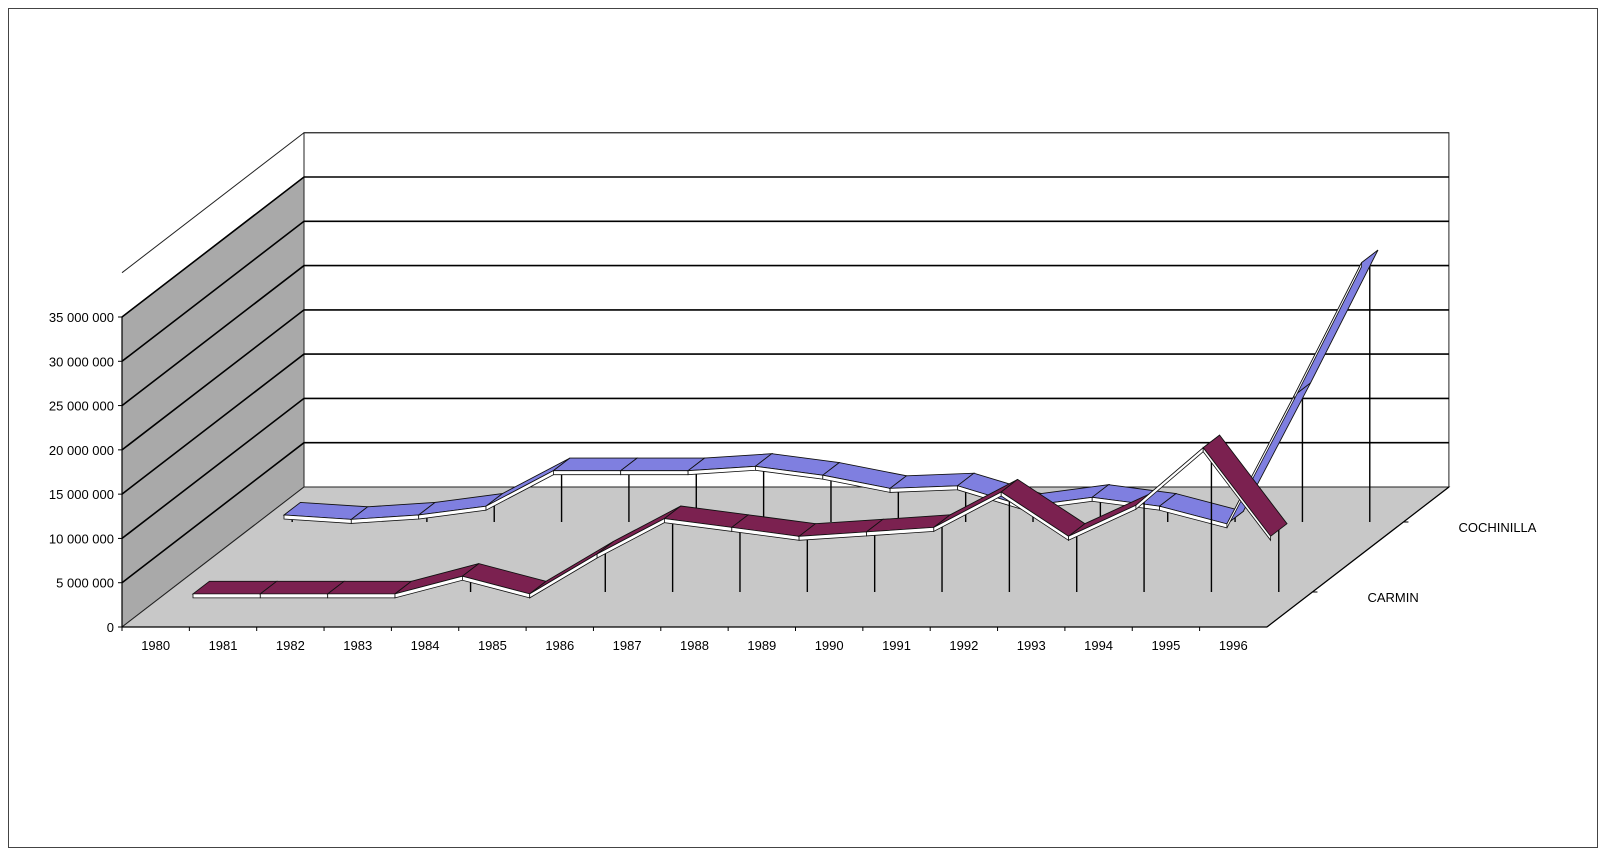 The height and width of the screenshot is (848, 1602). Describe the element at coordinates (425, 645) in the screenshot. I see `x-tick-label: 1984` at that location.